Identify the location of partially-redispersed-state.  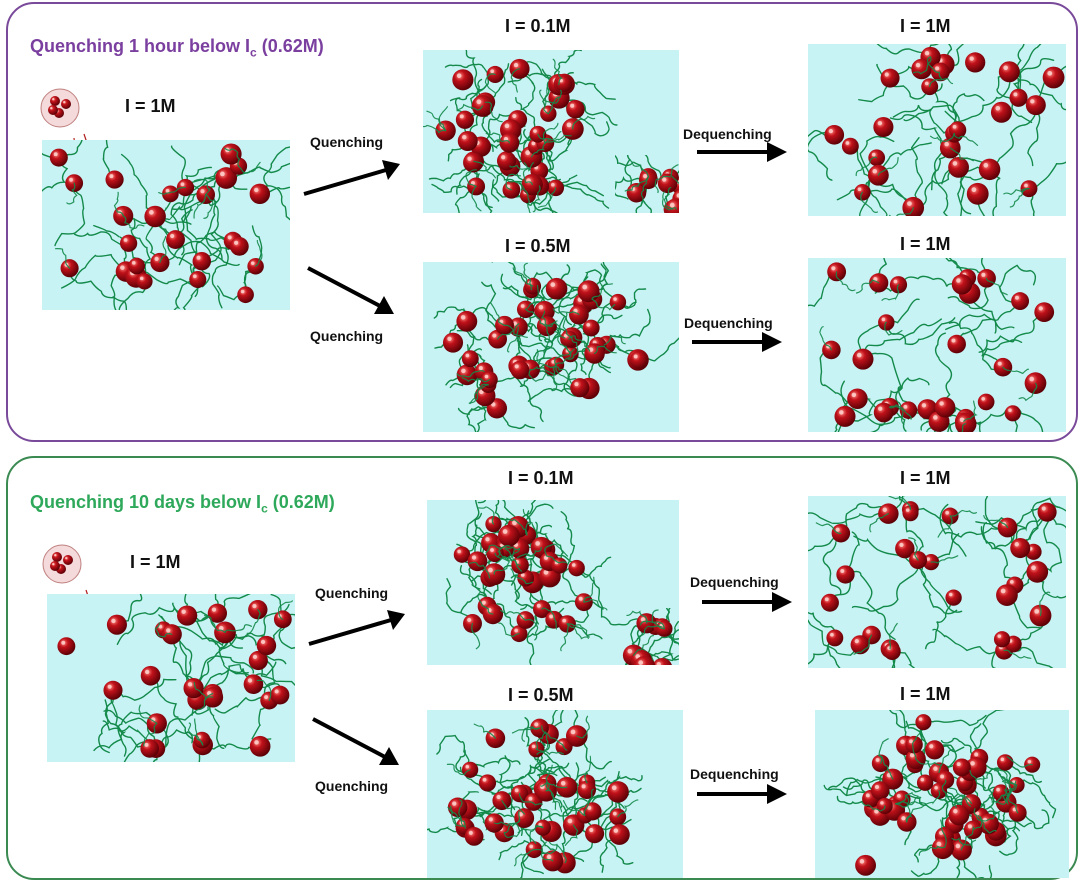
(942, 794).